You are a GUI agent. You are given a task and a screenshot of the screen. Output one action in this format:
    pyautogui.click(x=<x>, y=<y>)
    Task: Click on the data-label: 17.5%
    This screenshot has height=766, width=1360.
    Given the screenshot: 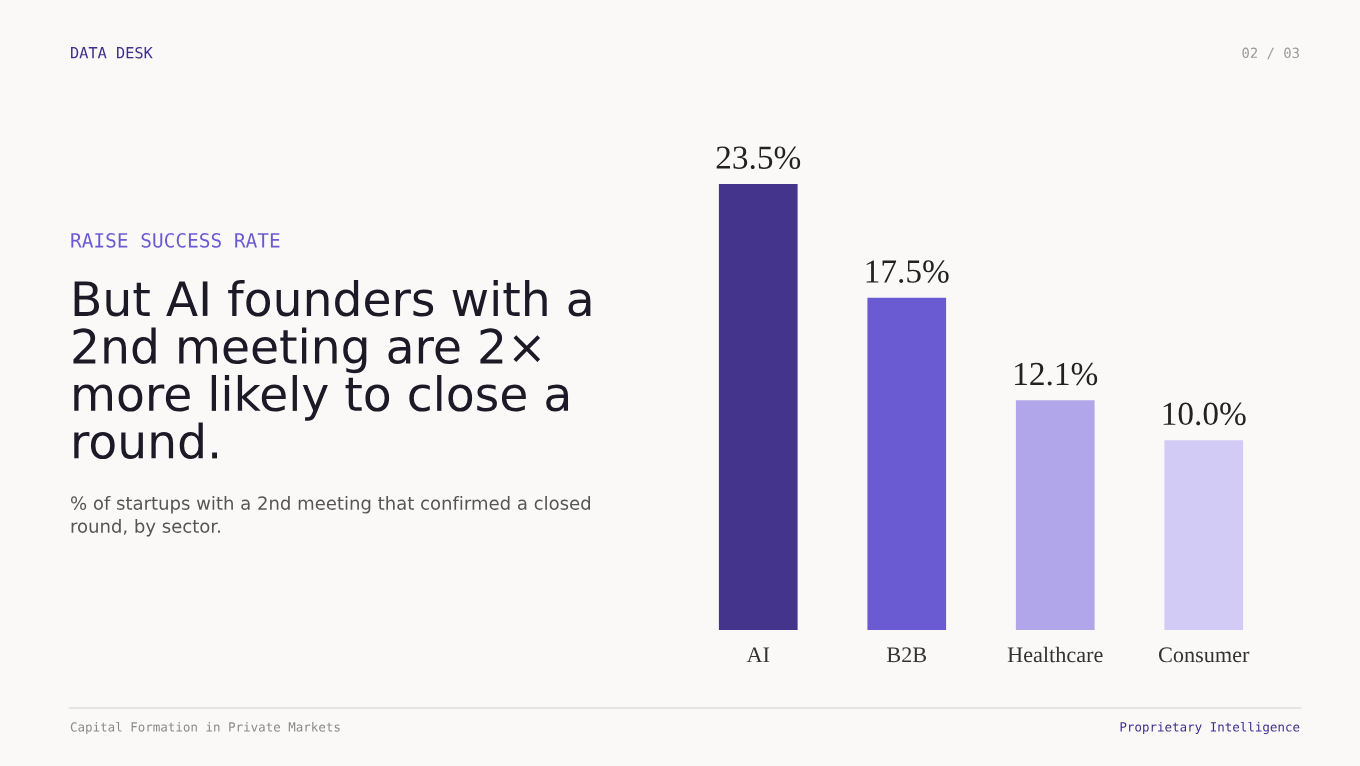 What is the action you would take?
    pyautogui.click(x=907, y=271)
    